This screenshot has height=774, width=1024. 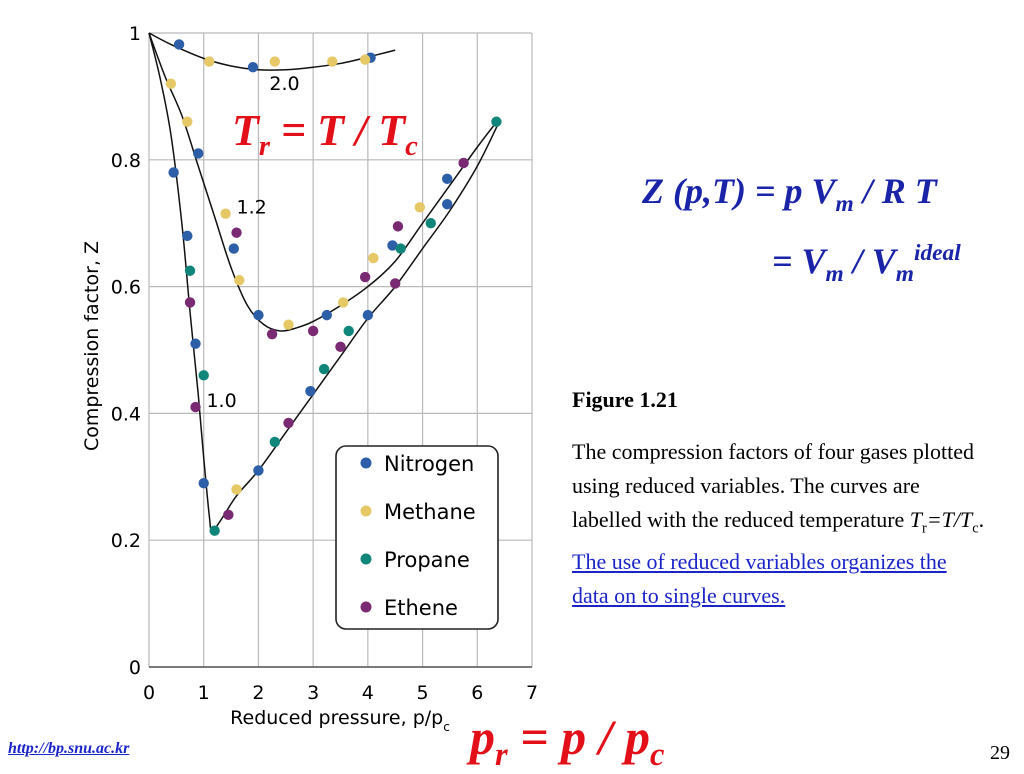 What do you see at coordinates (625, 399) in the screenshot?
I see `figure-label: Figure 1.21` at bounding box center [625, 399].